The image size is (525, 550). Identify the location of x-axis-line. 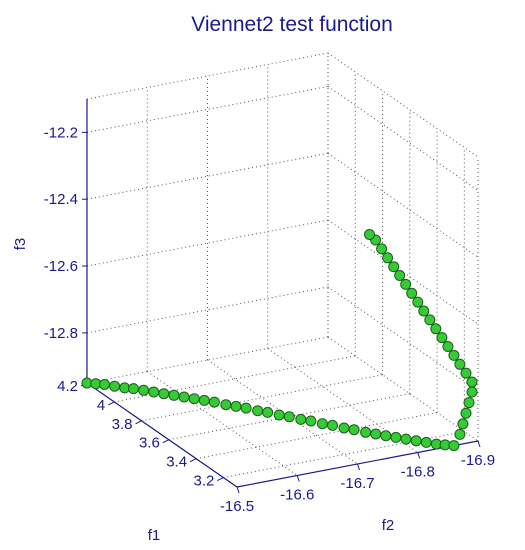
(162, 435).